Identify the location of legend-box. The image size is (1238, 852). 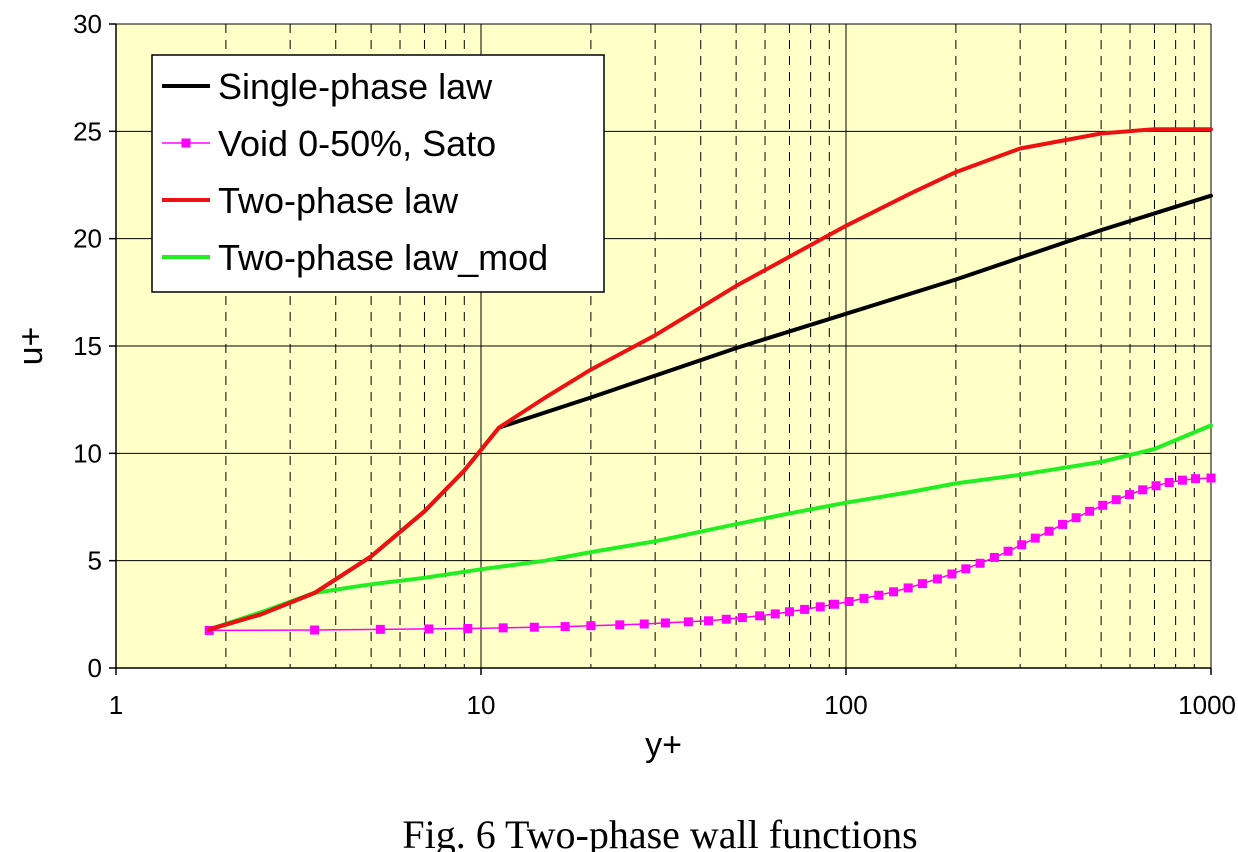
(378, 173).